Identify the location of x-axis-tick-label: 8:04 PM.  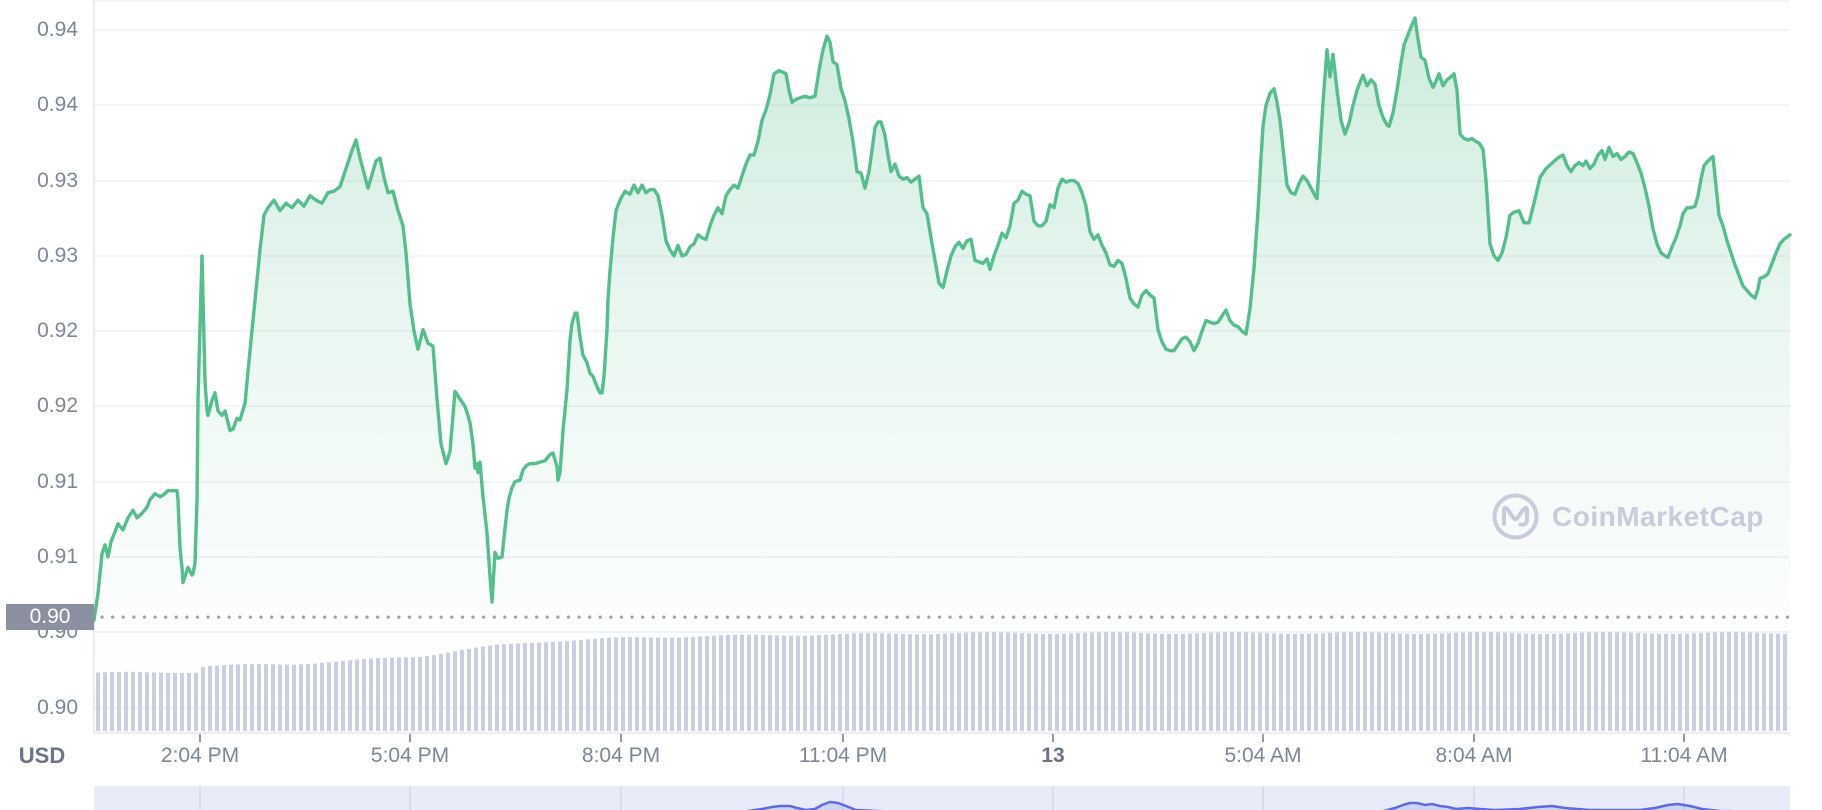
(621, 755).